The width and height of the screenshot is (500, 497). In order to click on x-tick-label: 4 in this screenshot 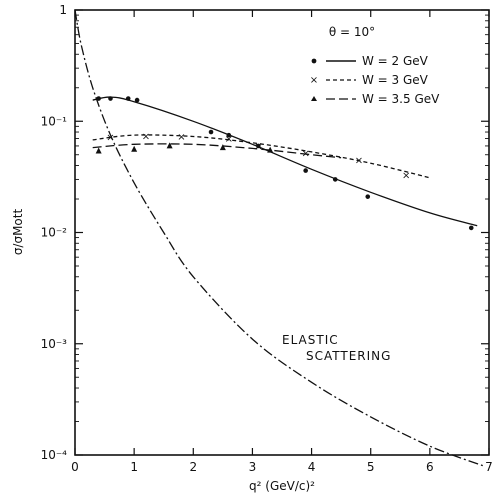, I will do `click(312, 467)`.